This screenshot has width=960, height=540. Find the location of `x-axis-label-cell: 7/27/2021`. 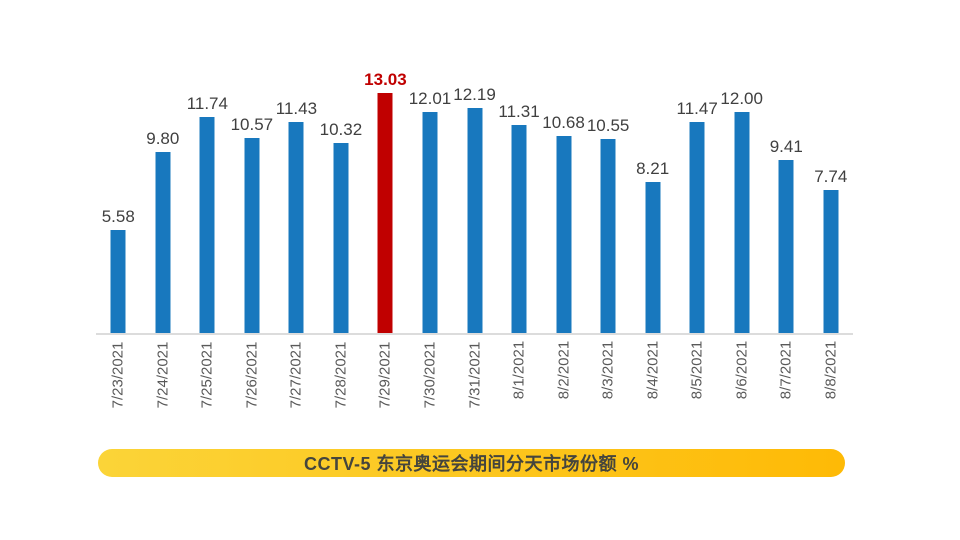

x-axis-label-cell: 7/27/2021 is located at coordinates (296, 388).